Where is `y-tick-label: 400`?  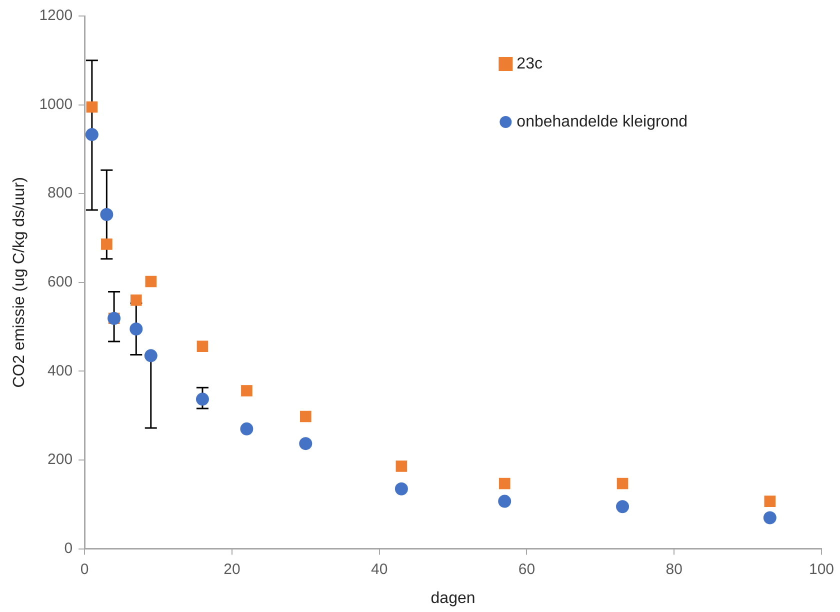
y-tick-label: 400 is located at coordinates (60, 371).